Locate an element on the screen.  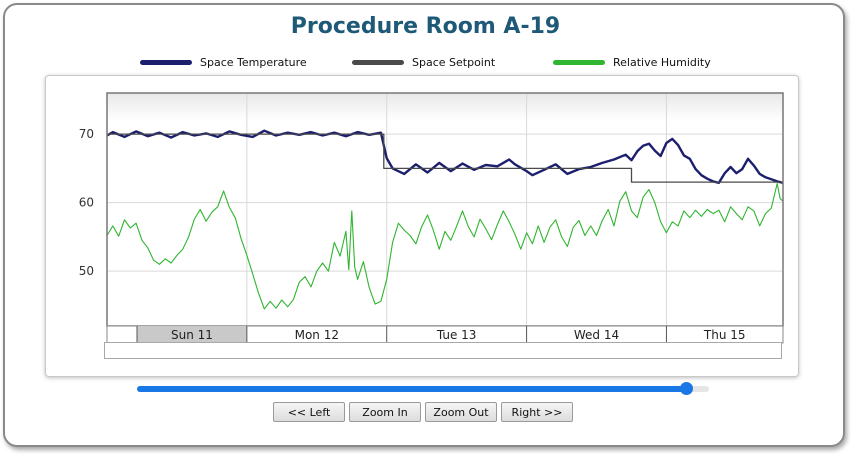
zoom-in-button: Zoom In is located at coordinates (385, 412).